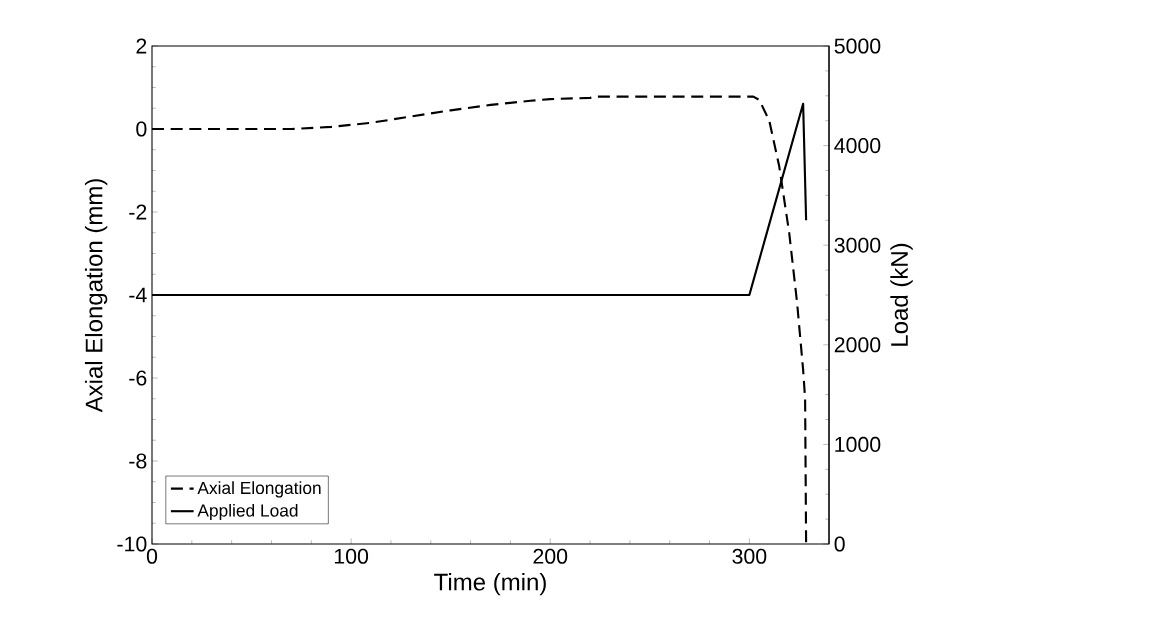 The width and height of the screenshot is (1174, 632). What do you see at coordinates (839, 544) in the screenshot?
I see `y2-tick-label: 0` at bounding box center [839, 544].